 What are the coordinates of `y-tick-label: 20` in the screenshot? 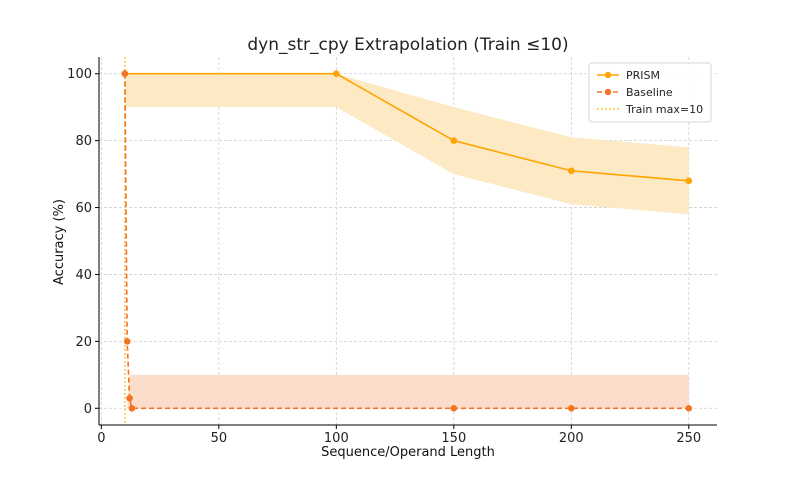 It's located at (83, 342).